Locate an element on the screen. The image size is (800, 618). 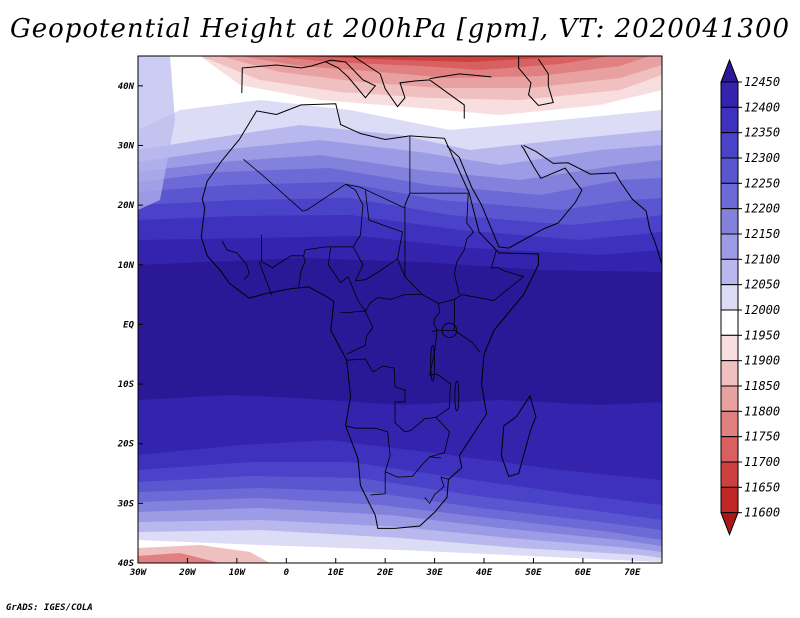
arabia-coastline is located at coordinates (514, 197).